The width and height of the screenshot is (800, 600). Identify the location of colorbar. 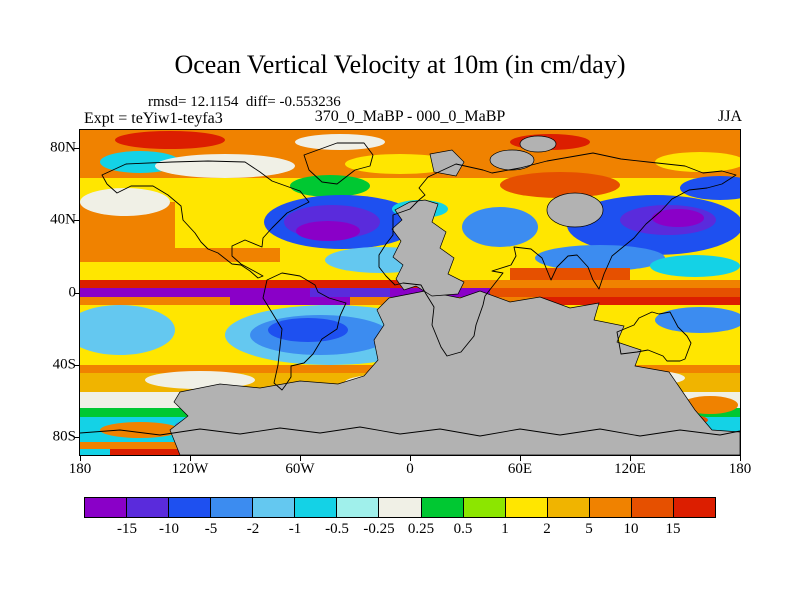
(400, 507).